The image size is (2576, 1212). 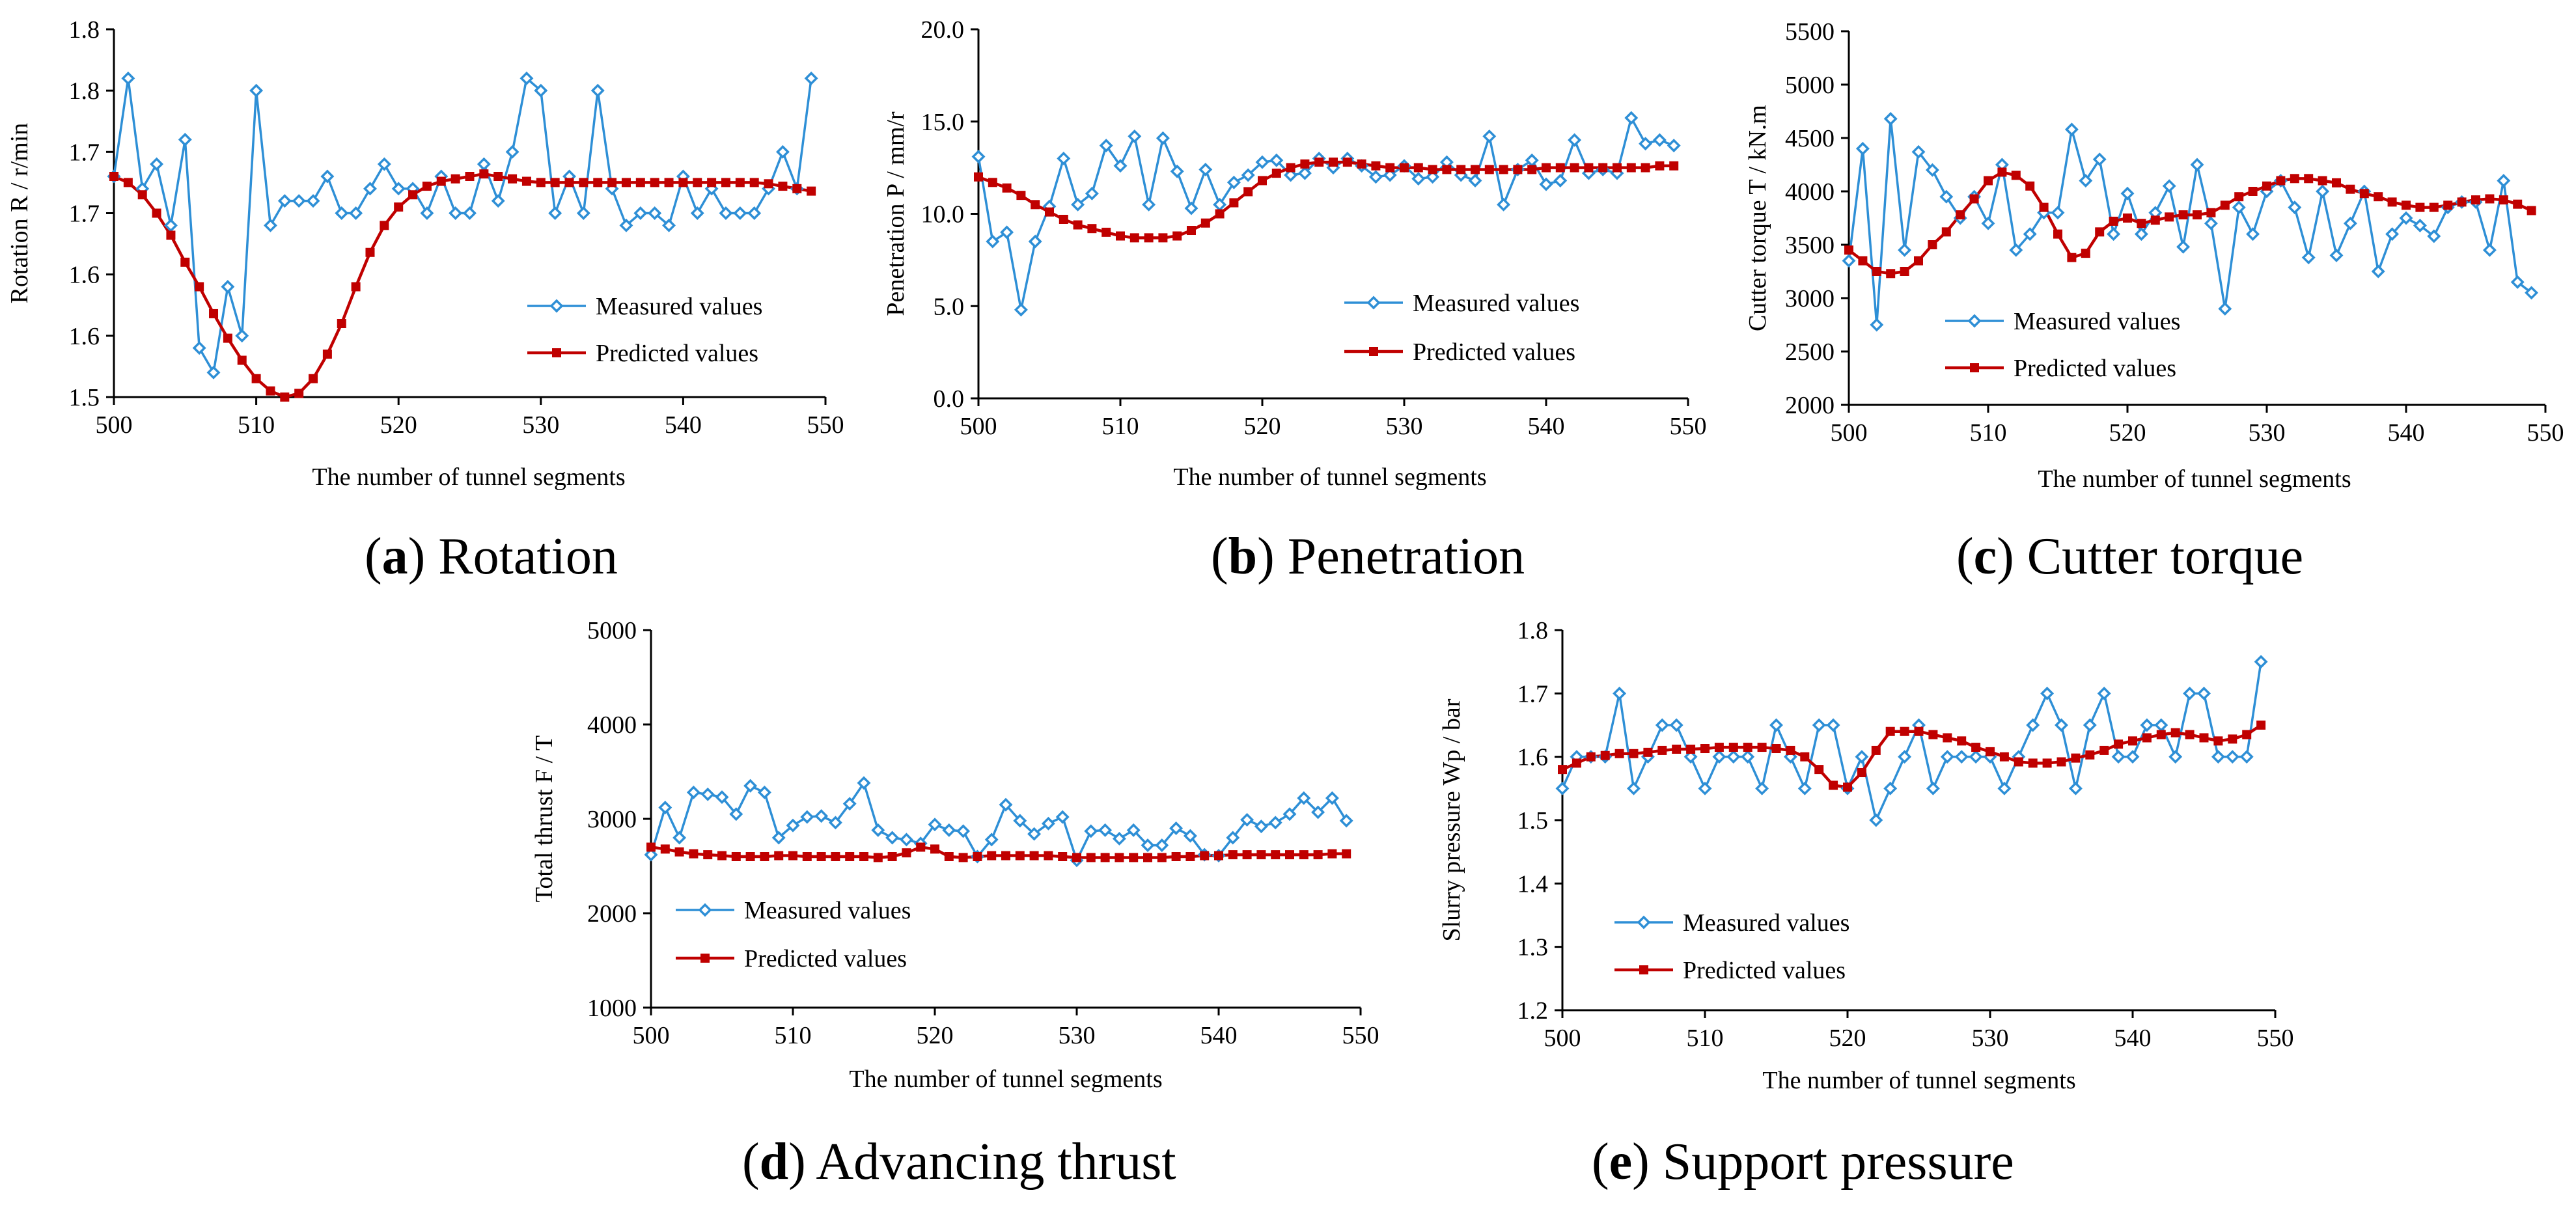 I want to click on x-tick-label: 510, so click(x=256, y=425).